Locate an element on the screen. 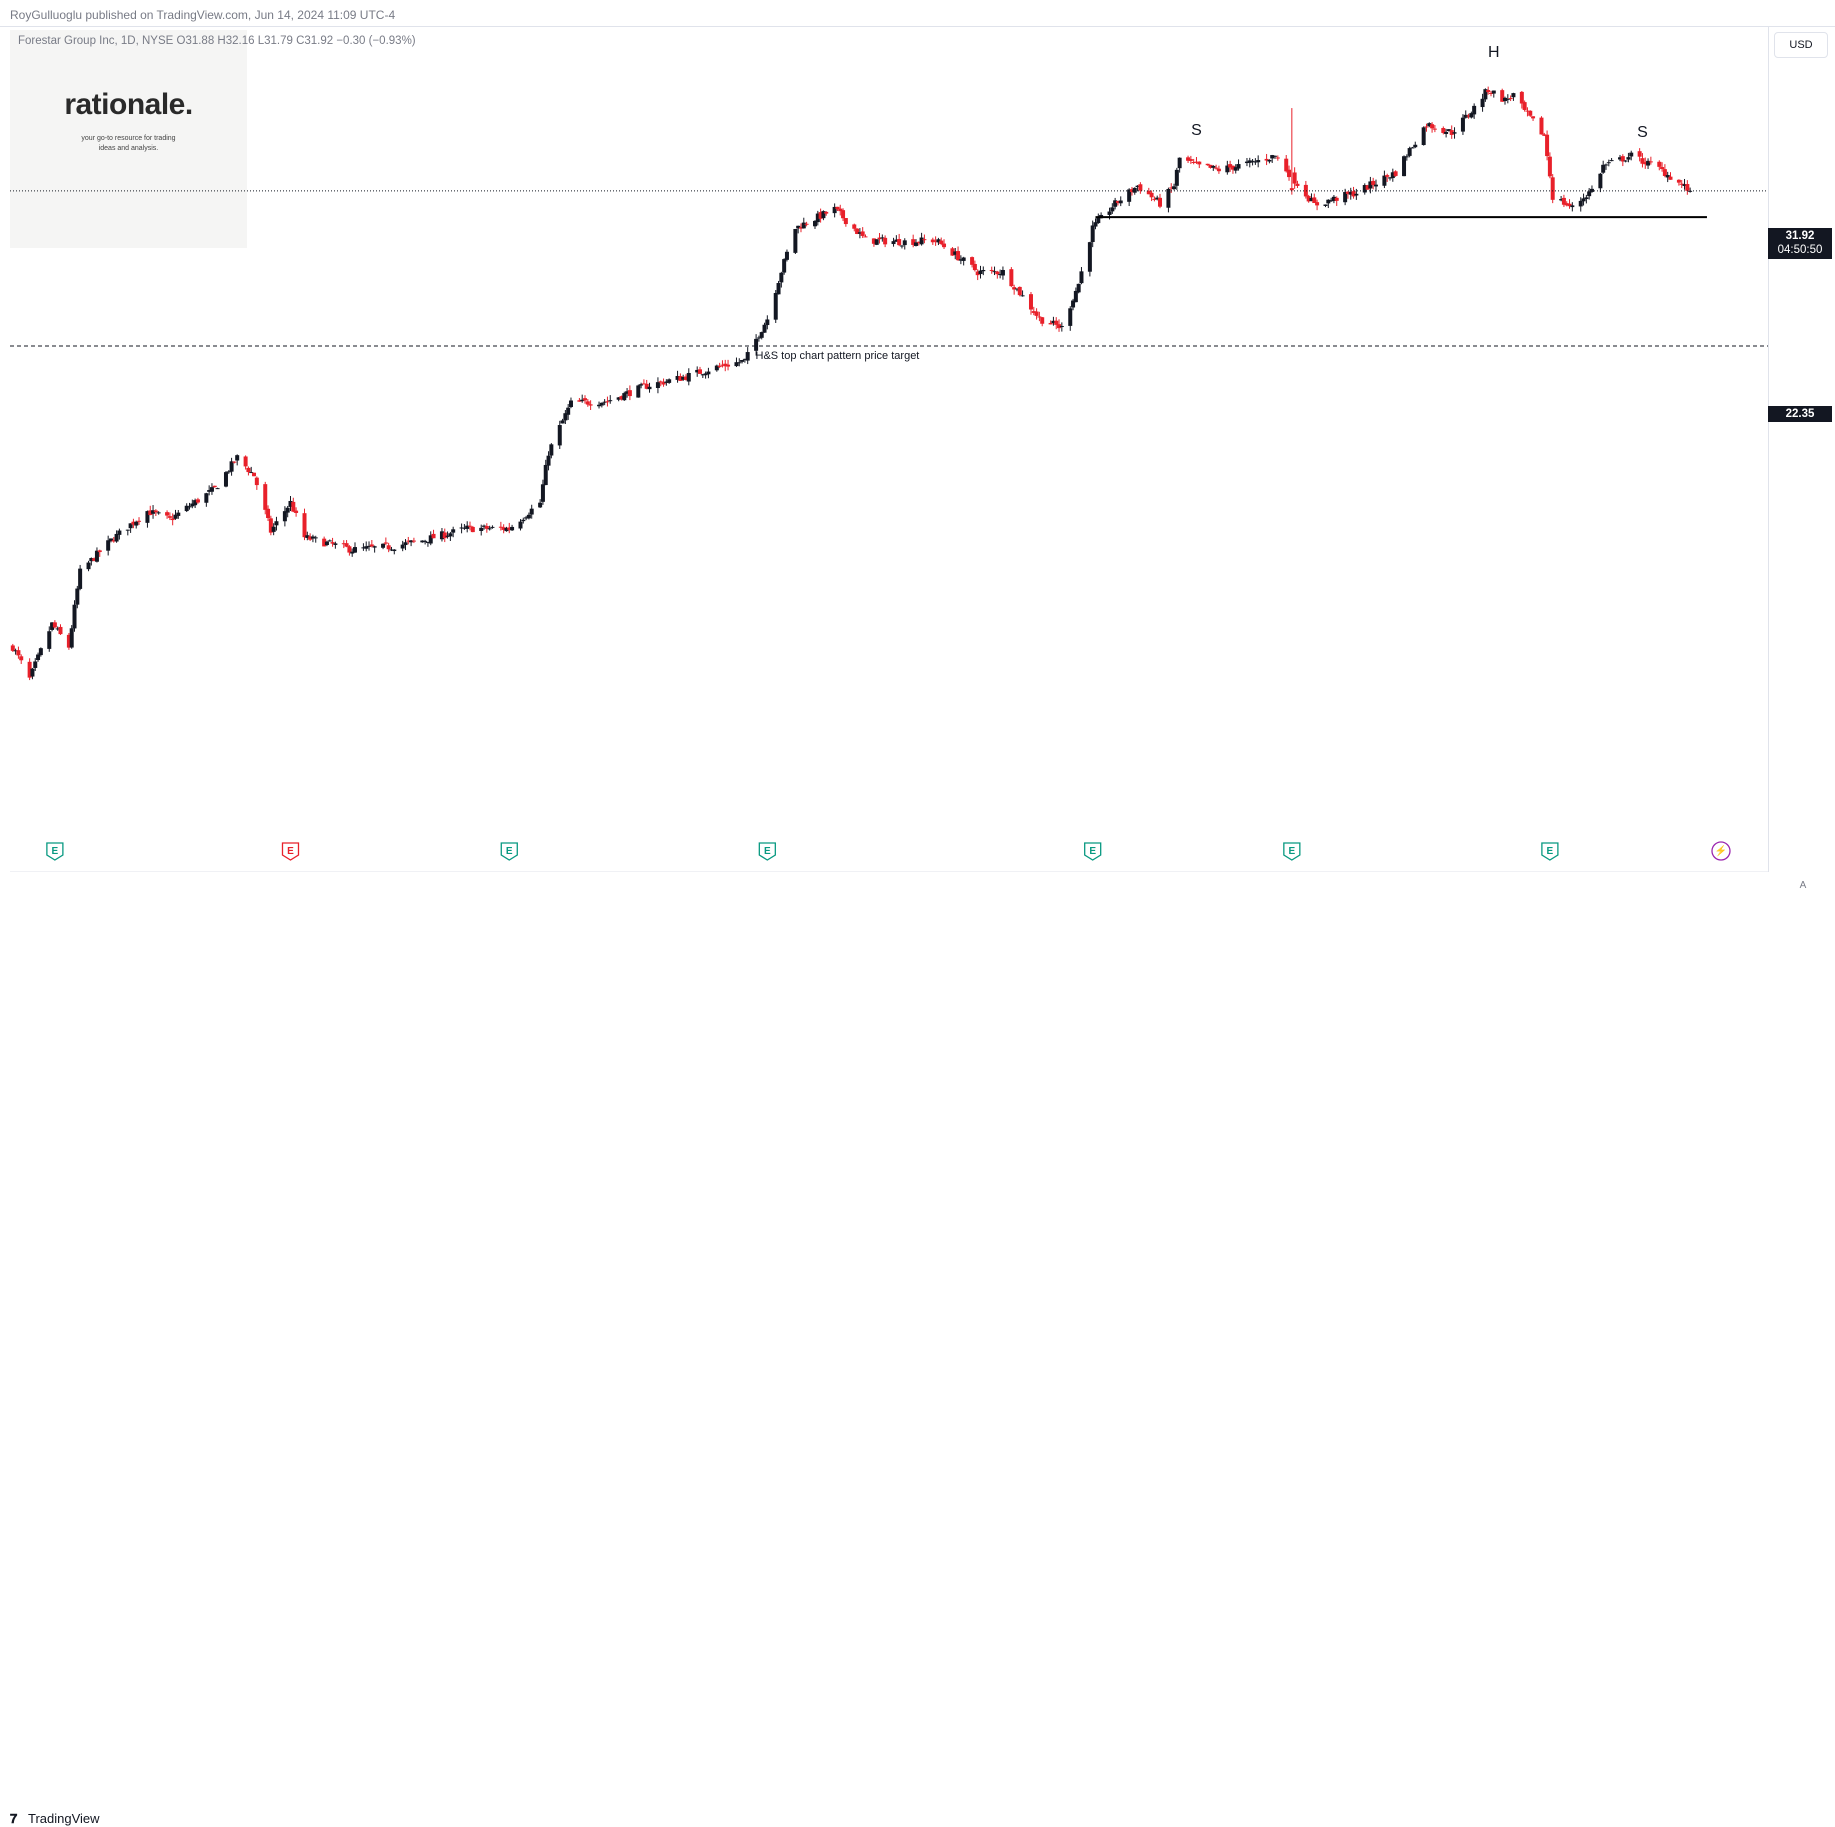 The height and width of the screenshot is (1827, 1835). dividends-icon is located at coordinates (1721, 851).